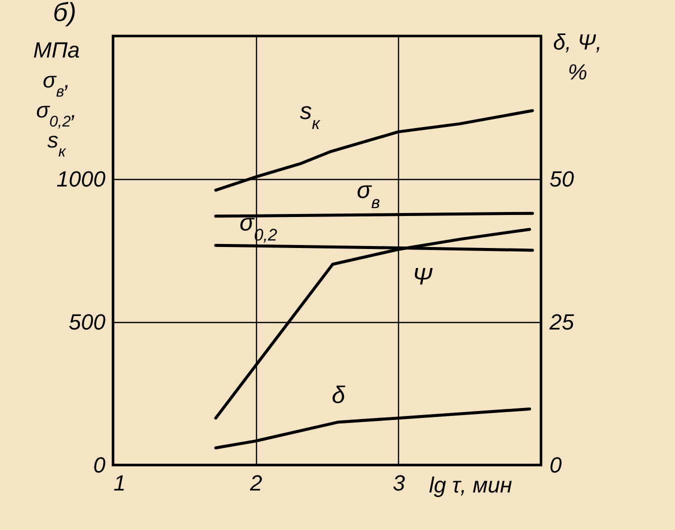 The width and height of the screenshot is (675, 530). What do you see at coordinates (64, 13) in the screenshot?
I see `chart-title: б)` at bounding box center [64, 13].